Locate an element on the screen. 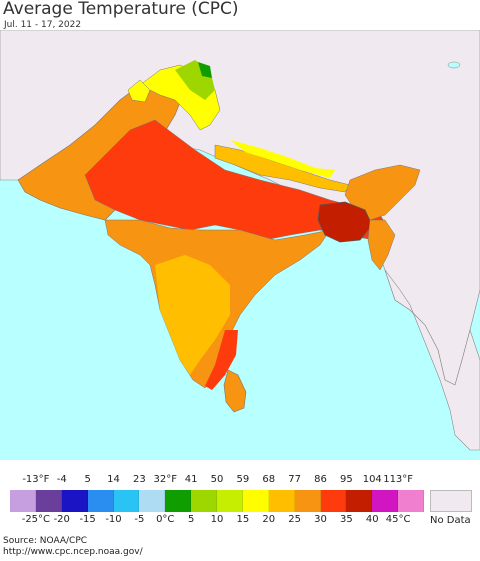  legend-celsius-labels: -25°C -20 -15 -10 -5 0°C 5 10 15 20 25 30 35 40 45°C is located at coordinates (240, 521).